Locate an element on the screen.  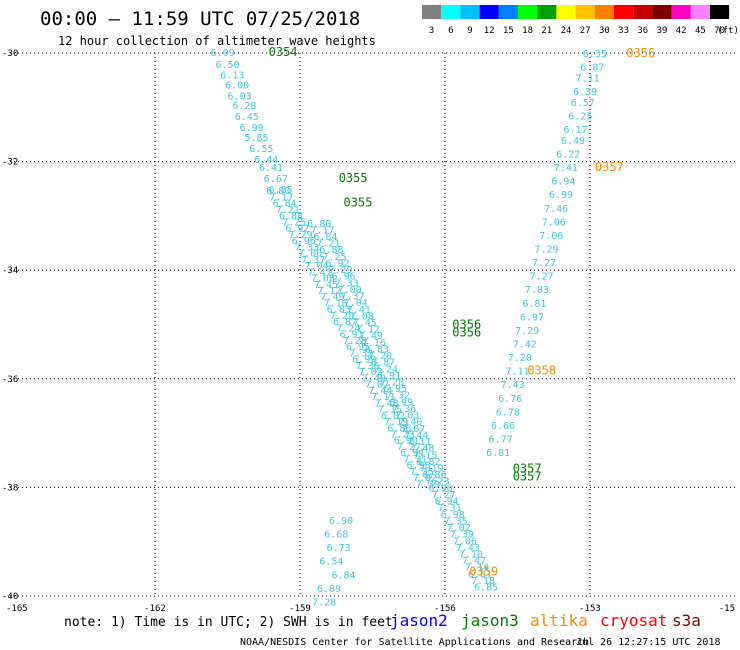
wave-height-label: 7.46 is located at coordinates (556, 209).